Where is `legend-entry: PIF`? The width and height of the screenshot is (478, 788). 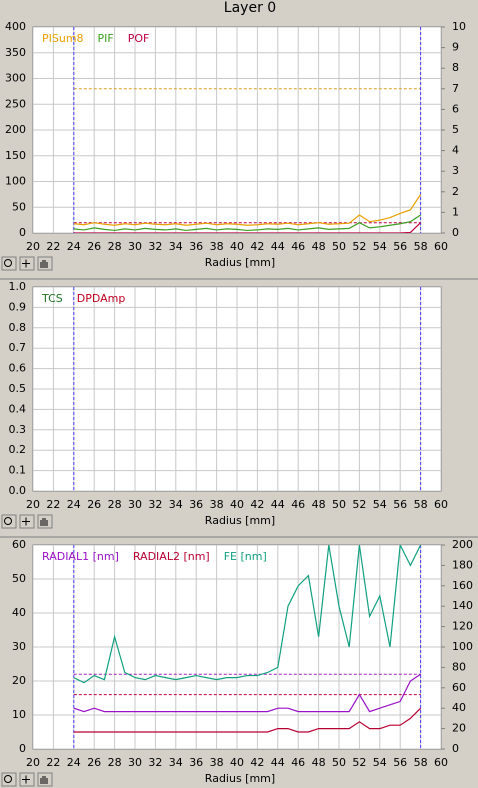
legend-entry: PIF is located at coordinates (106, 38).